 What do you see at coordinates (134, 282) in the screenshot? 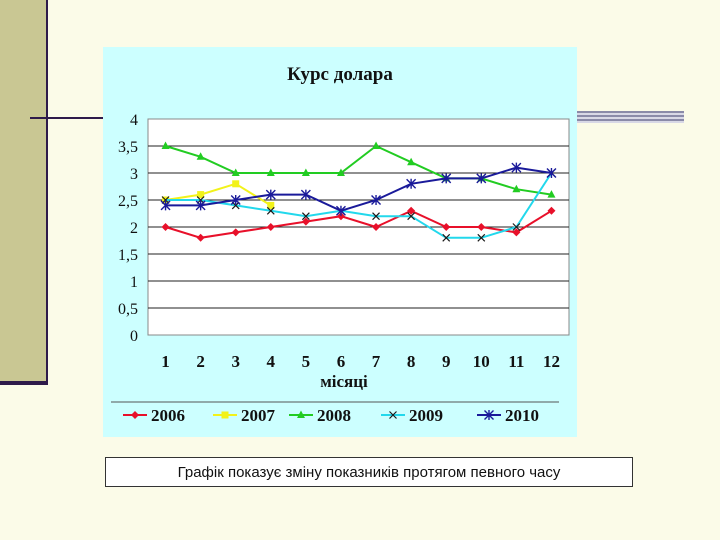
I see `y-tick-label: 1` at bounding box center [134, 282].